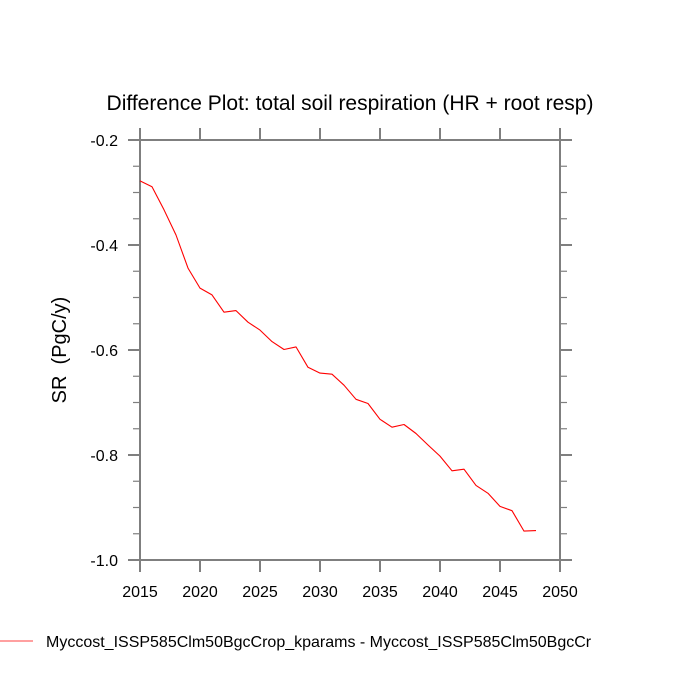 The image size is (700, 700). What do you see at coordinates (320, 592) in the screenshot?
I see `x-tick-label: 2030` at bounding box center [320, 592].